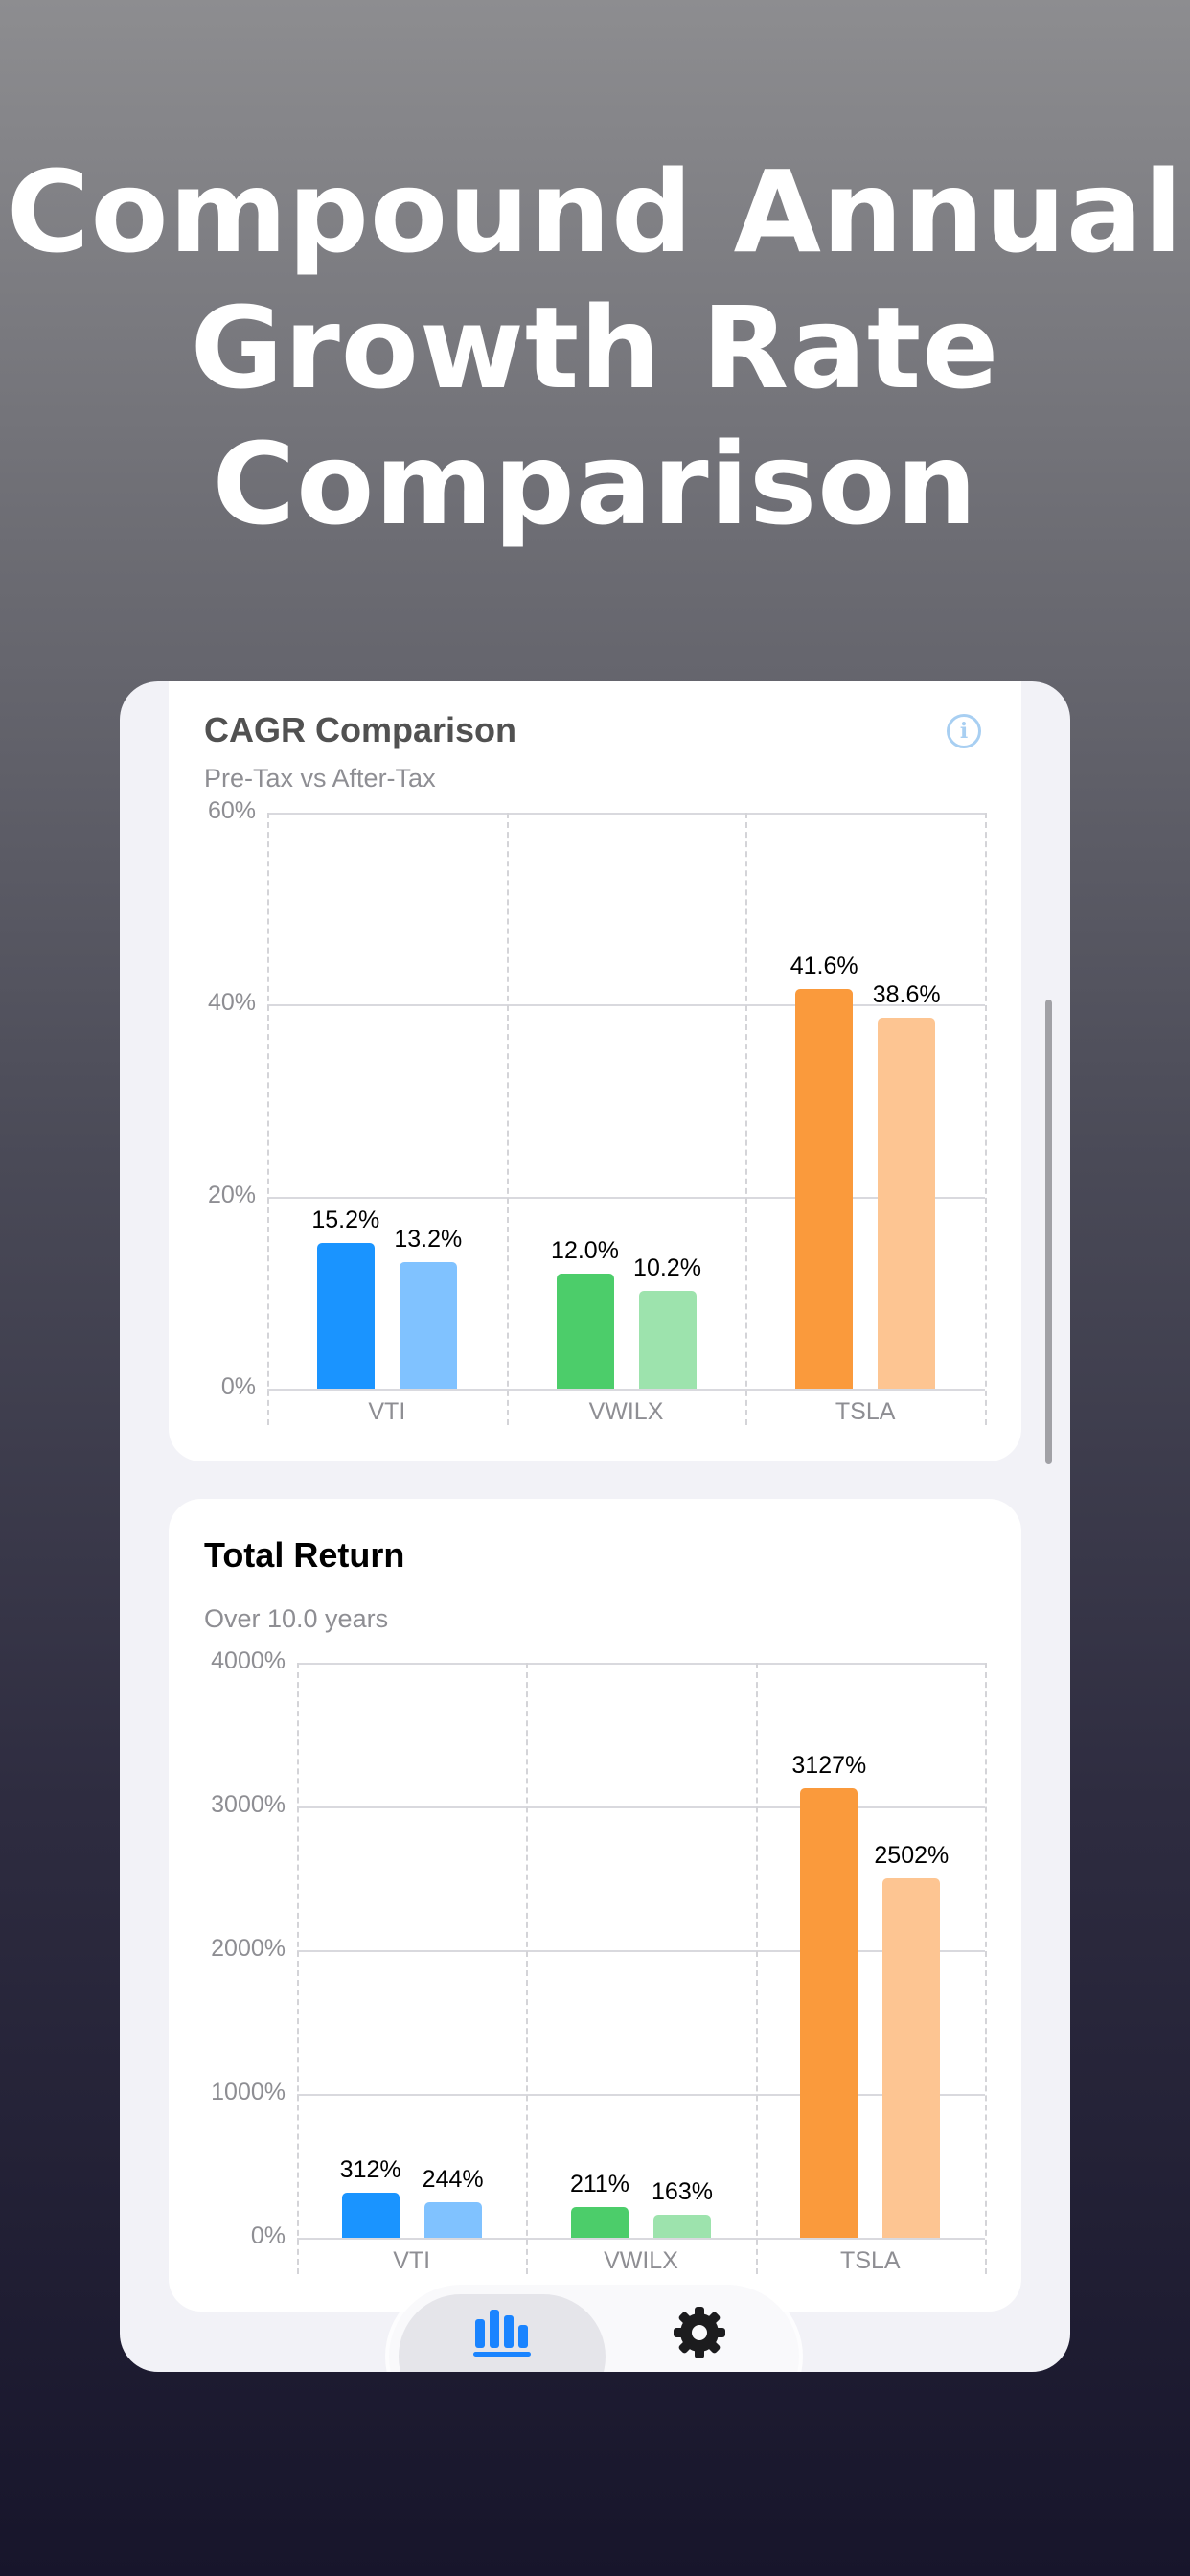 The image size is (1190, 2576). Describe the element at coordinates (595, 212) in the screenshot. I see `headline-line-1: Compound Annual` at that location.